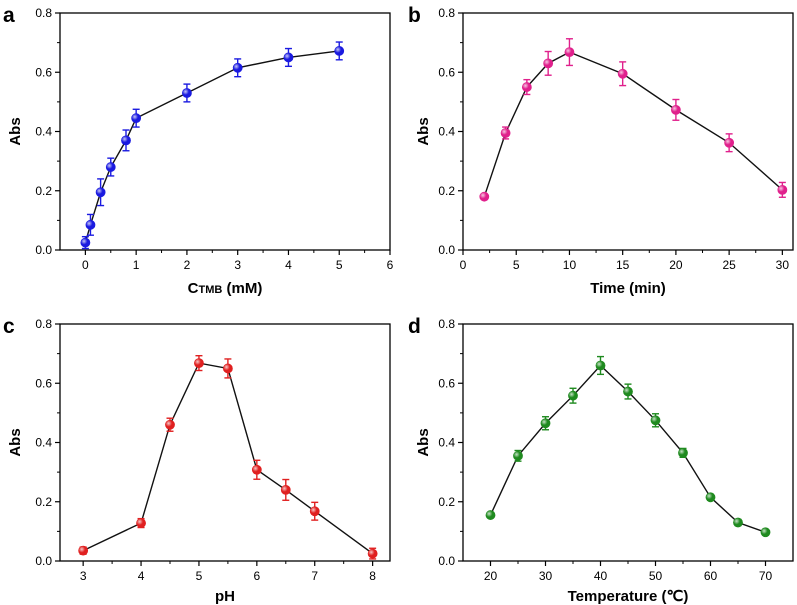 The height and width of the screenshot is (605, 797). What do you see at coordinates (623, 265) in the screenshot?
I see `x-tick-label: 15` at bounding box center [623, 265].